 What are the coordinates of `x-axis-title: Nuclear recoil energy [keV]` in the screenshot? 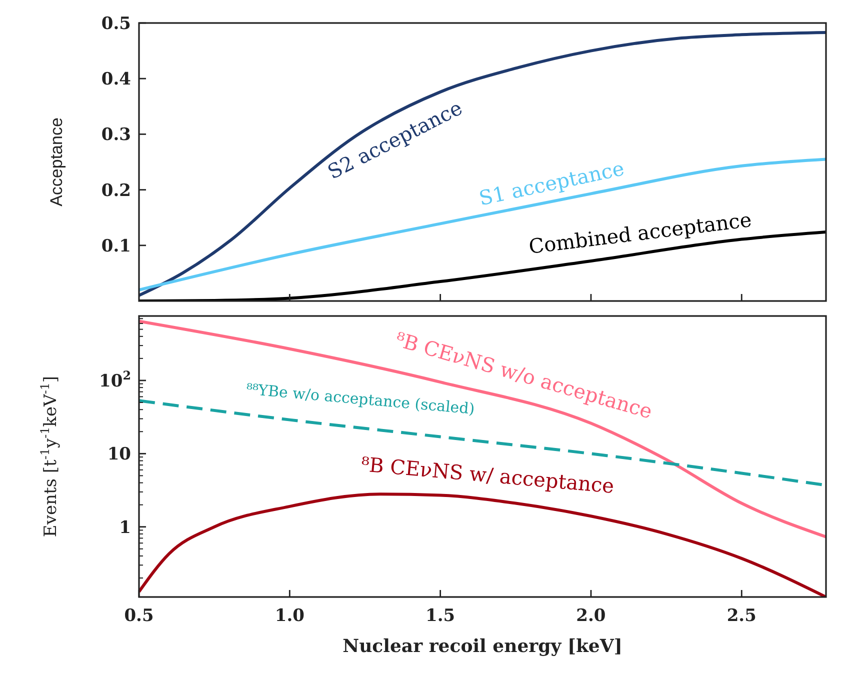 It's located at (482, 646).